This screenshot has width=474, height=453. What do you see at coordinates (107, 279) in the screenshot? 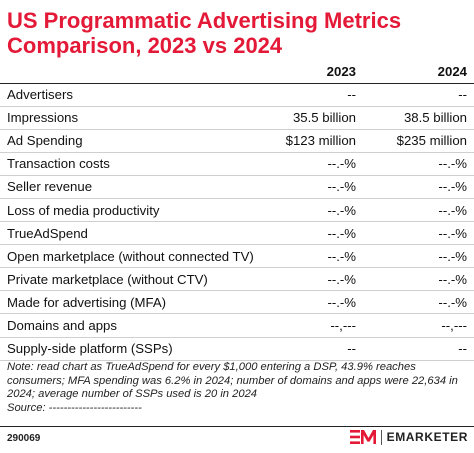
I see `row-label: Private marketplace (without CTV)` at bounding box center [107, 279].